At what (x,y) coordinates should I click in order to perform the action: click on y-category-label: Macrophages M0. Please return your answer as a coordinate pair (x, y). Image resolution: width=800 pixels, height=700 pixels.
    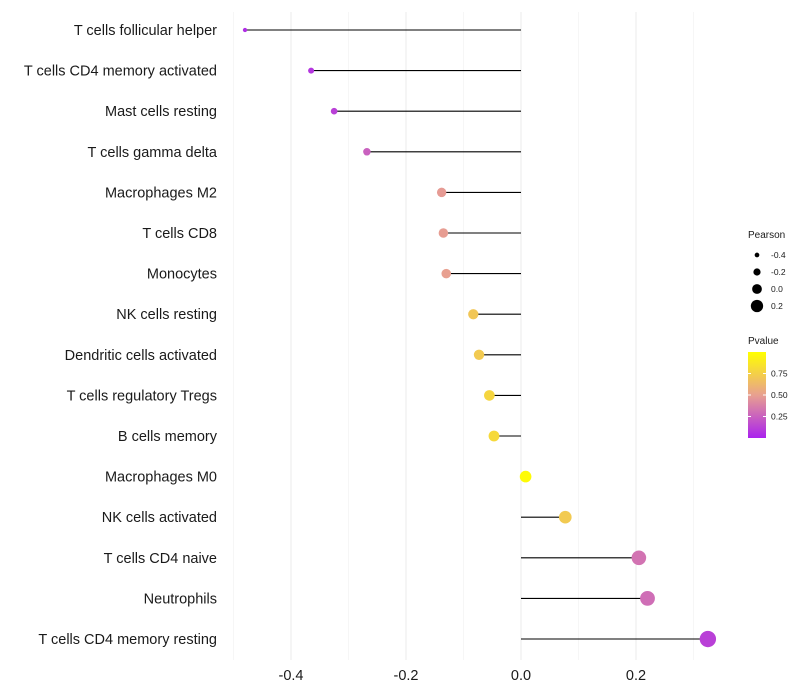
    Looking at the image, I should click on (161, 478).